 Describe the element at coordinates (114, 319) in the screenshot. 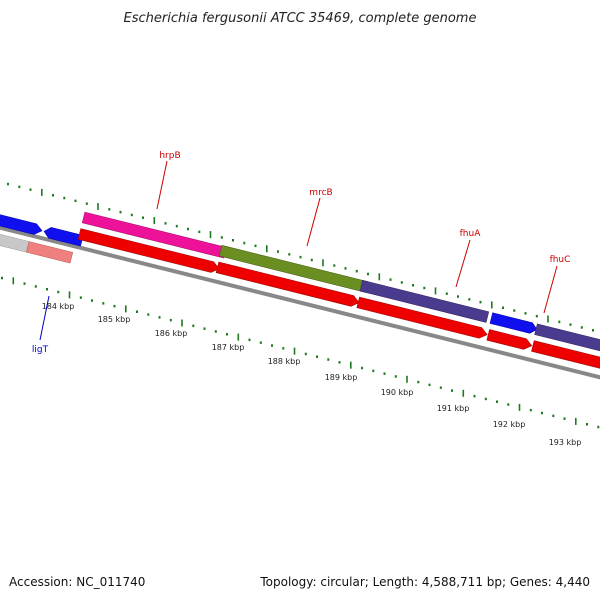

I see `scale-label-185kbp: 185 kbp` at that location.